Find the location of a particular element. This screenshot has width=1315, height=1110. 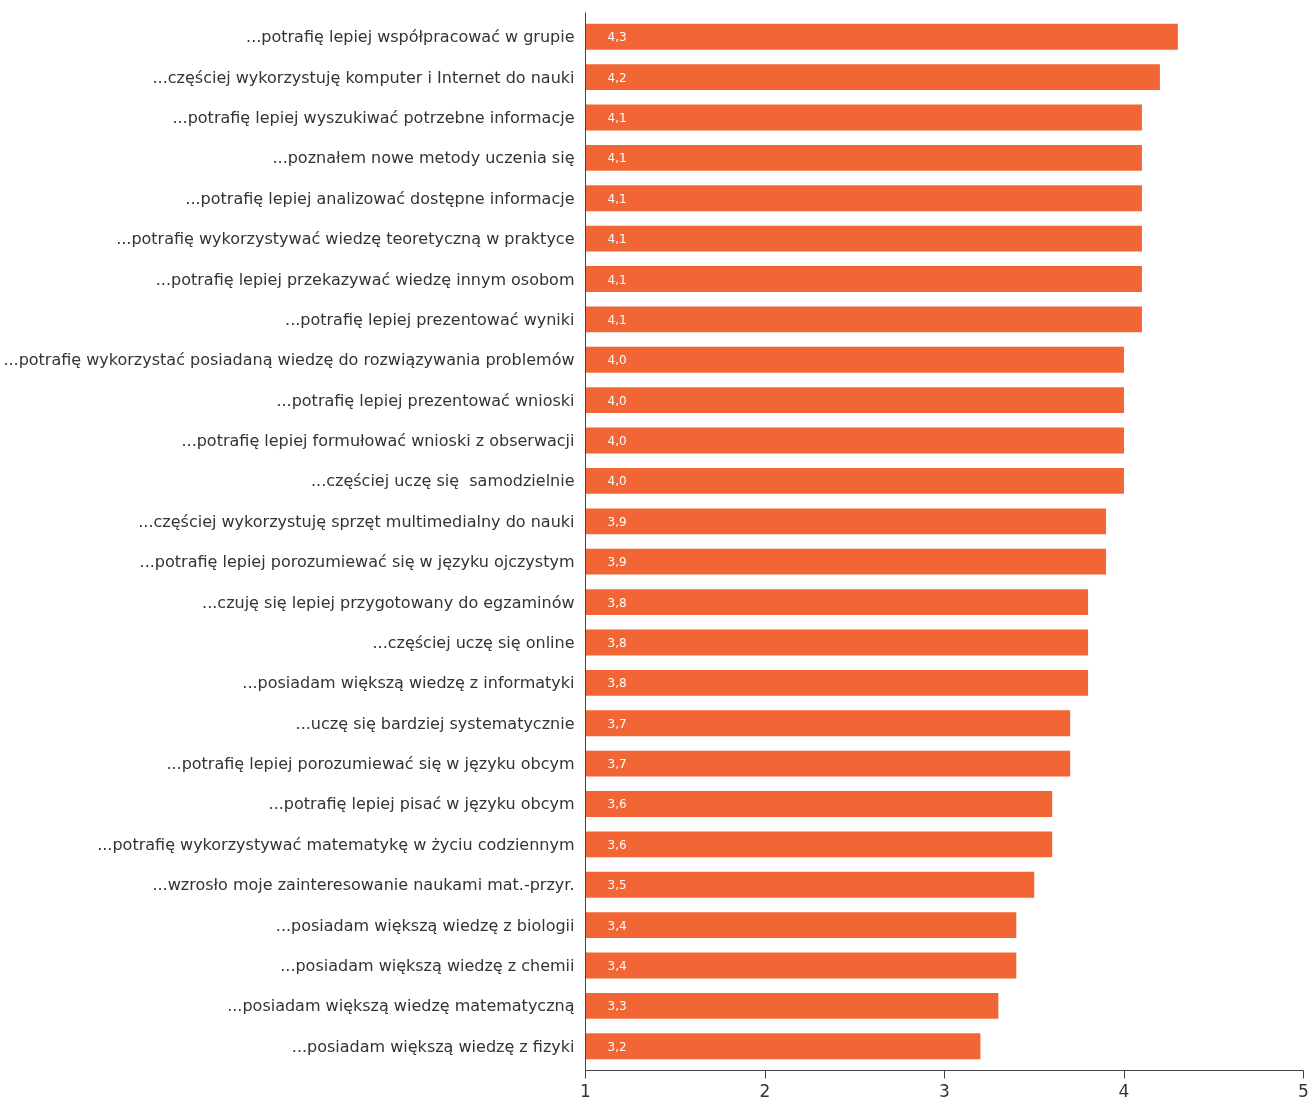

y-tick-label: ...wzrosło moje zainteresowanie naukami mat.-przyr. is located at coordinates (363, 885).